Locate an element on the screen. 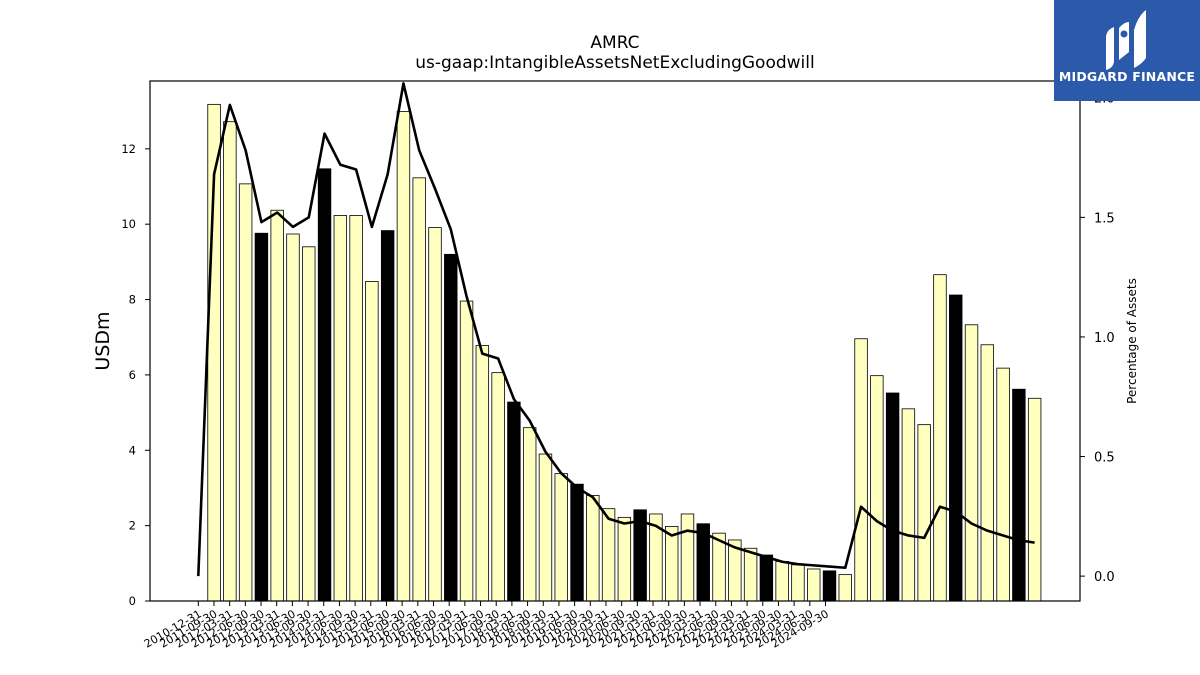 The height and width of the screenshot is (675, 1200). y2-axis-label: Percentage of Assets is located at coordinates (1132, 341).